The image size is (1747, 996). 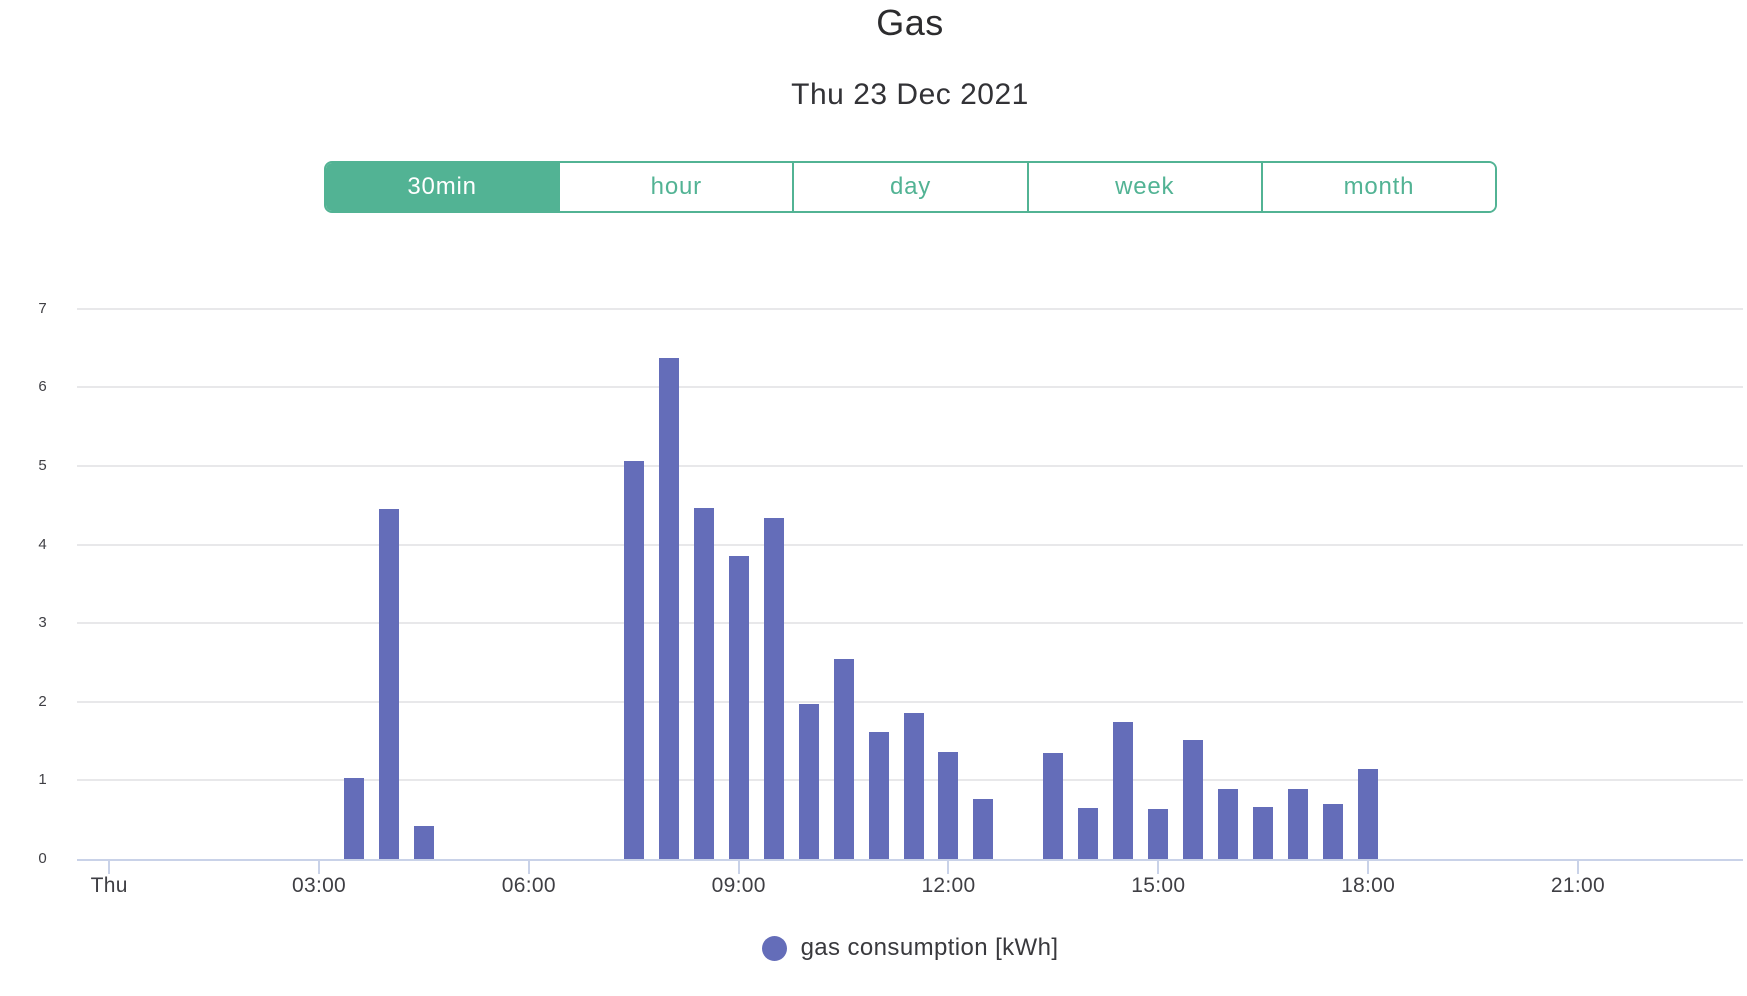 I want to click on bar-14:30, so click(x=1123, y=790).